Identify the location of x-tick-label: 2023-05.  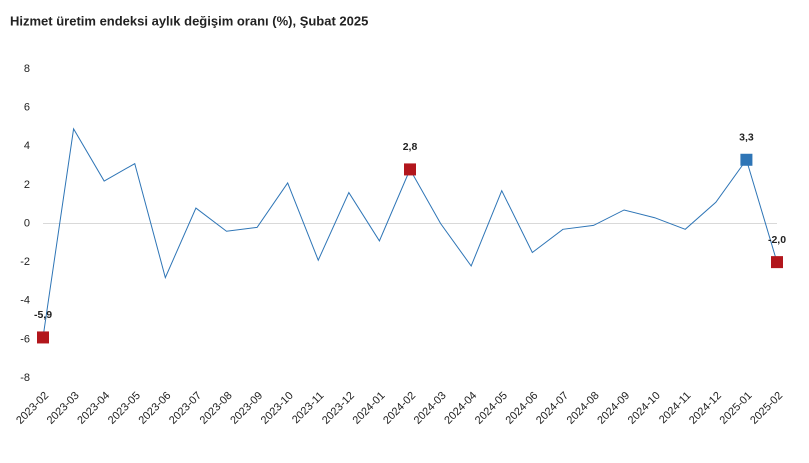
(124, 408).